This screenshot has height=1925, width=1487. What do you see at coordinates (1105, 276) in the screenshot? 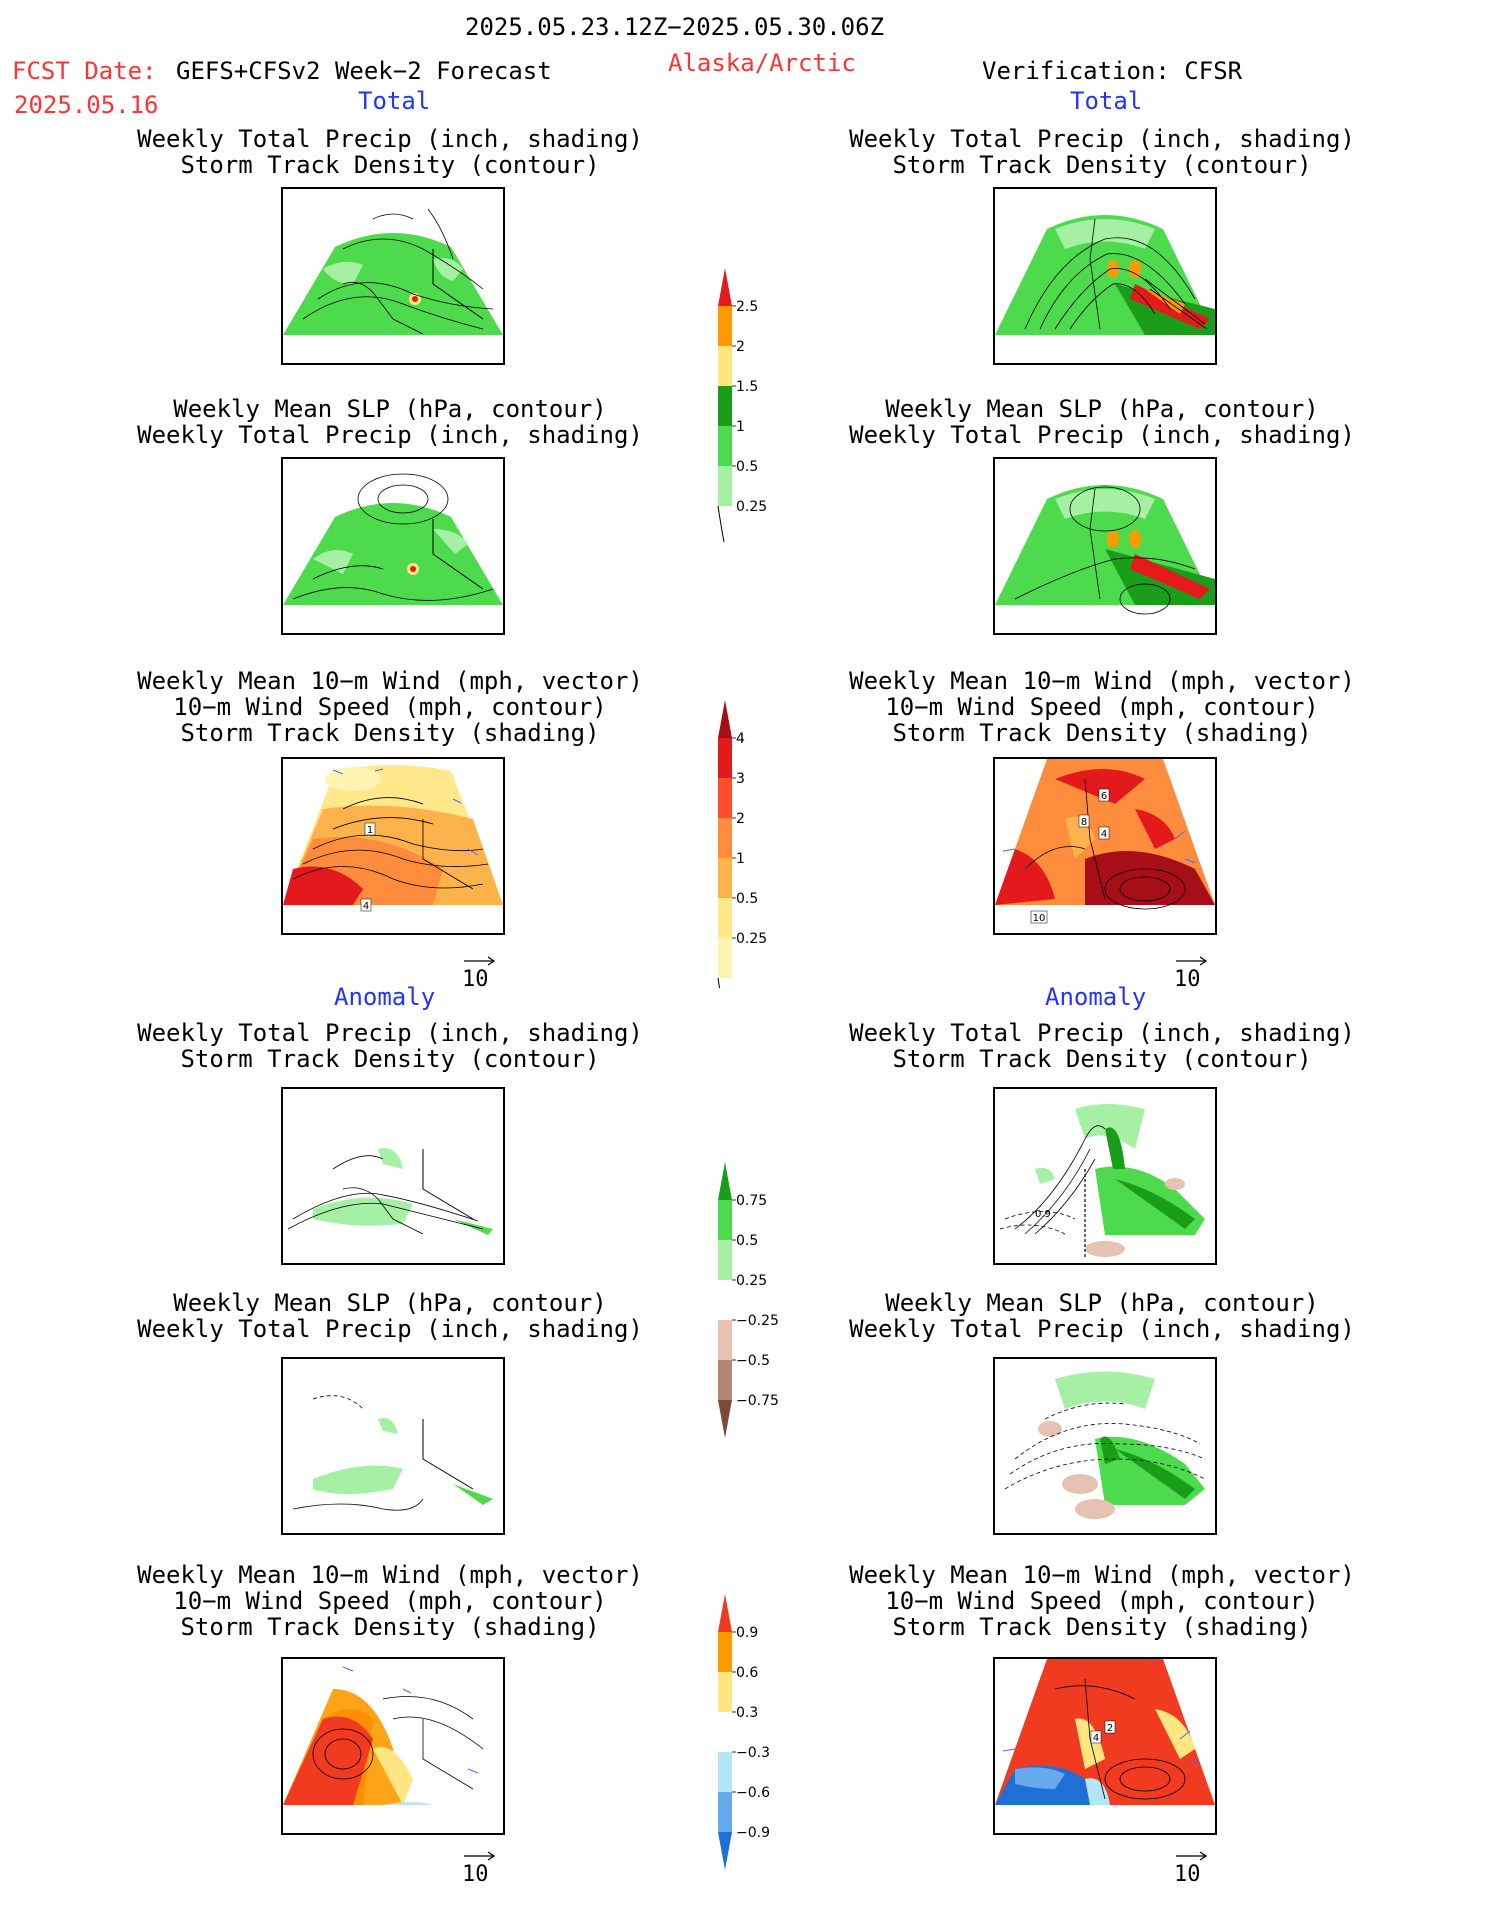
I see `map-verif-precip-storm-total` at bounding box center [1105, 276].